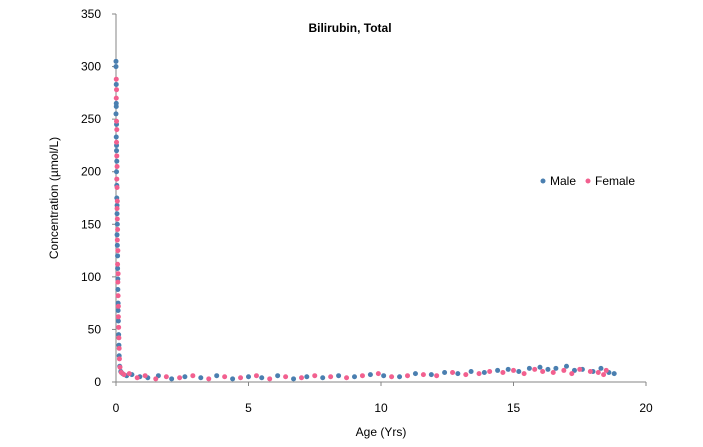 The width and height of the screenshot is (703, 447). What do you see at coordinates (91, 224) in the screenshot?
I see `y-tick-label: 150` at bounding box center [91, 224].